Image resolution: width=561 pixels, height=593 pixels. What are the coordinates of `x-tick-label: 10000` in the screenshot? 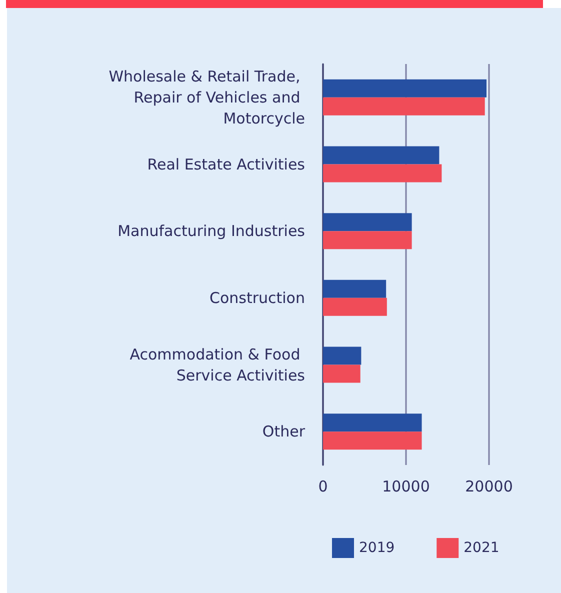 It's located at (406, 487).